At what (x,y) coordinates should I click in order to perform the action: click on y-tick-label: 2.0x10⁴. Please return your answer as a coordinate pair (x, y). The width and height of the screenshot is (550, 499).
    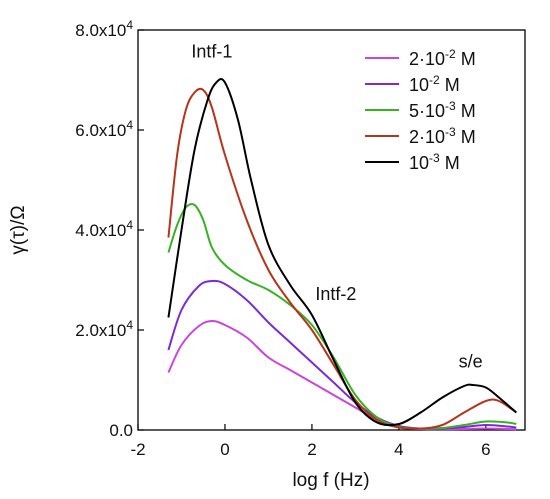
    Looking at the image, I should click on (104, 329).